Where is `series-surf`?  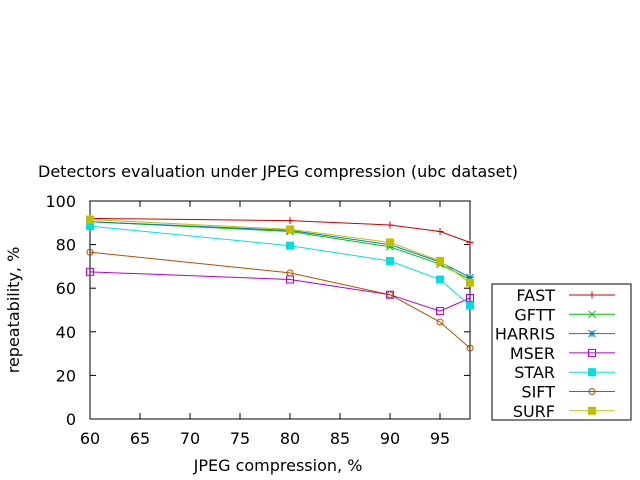 series-surf is located at coordinates (280, 251).